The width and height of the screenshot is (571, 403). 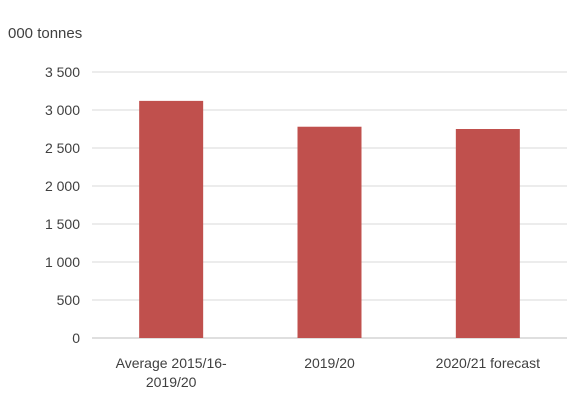 I want to click on x-tick-label: 2019/20, so click(x=329, y=363).